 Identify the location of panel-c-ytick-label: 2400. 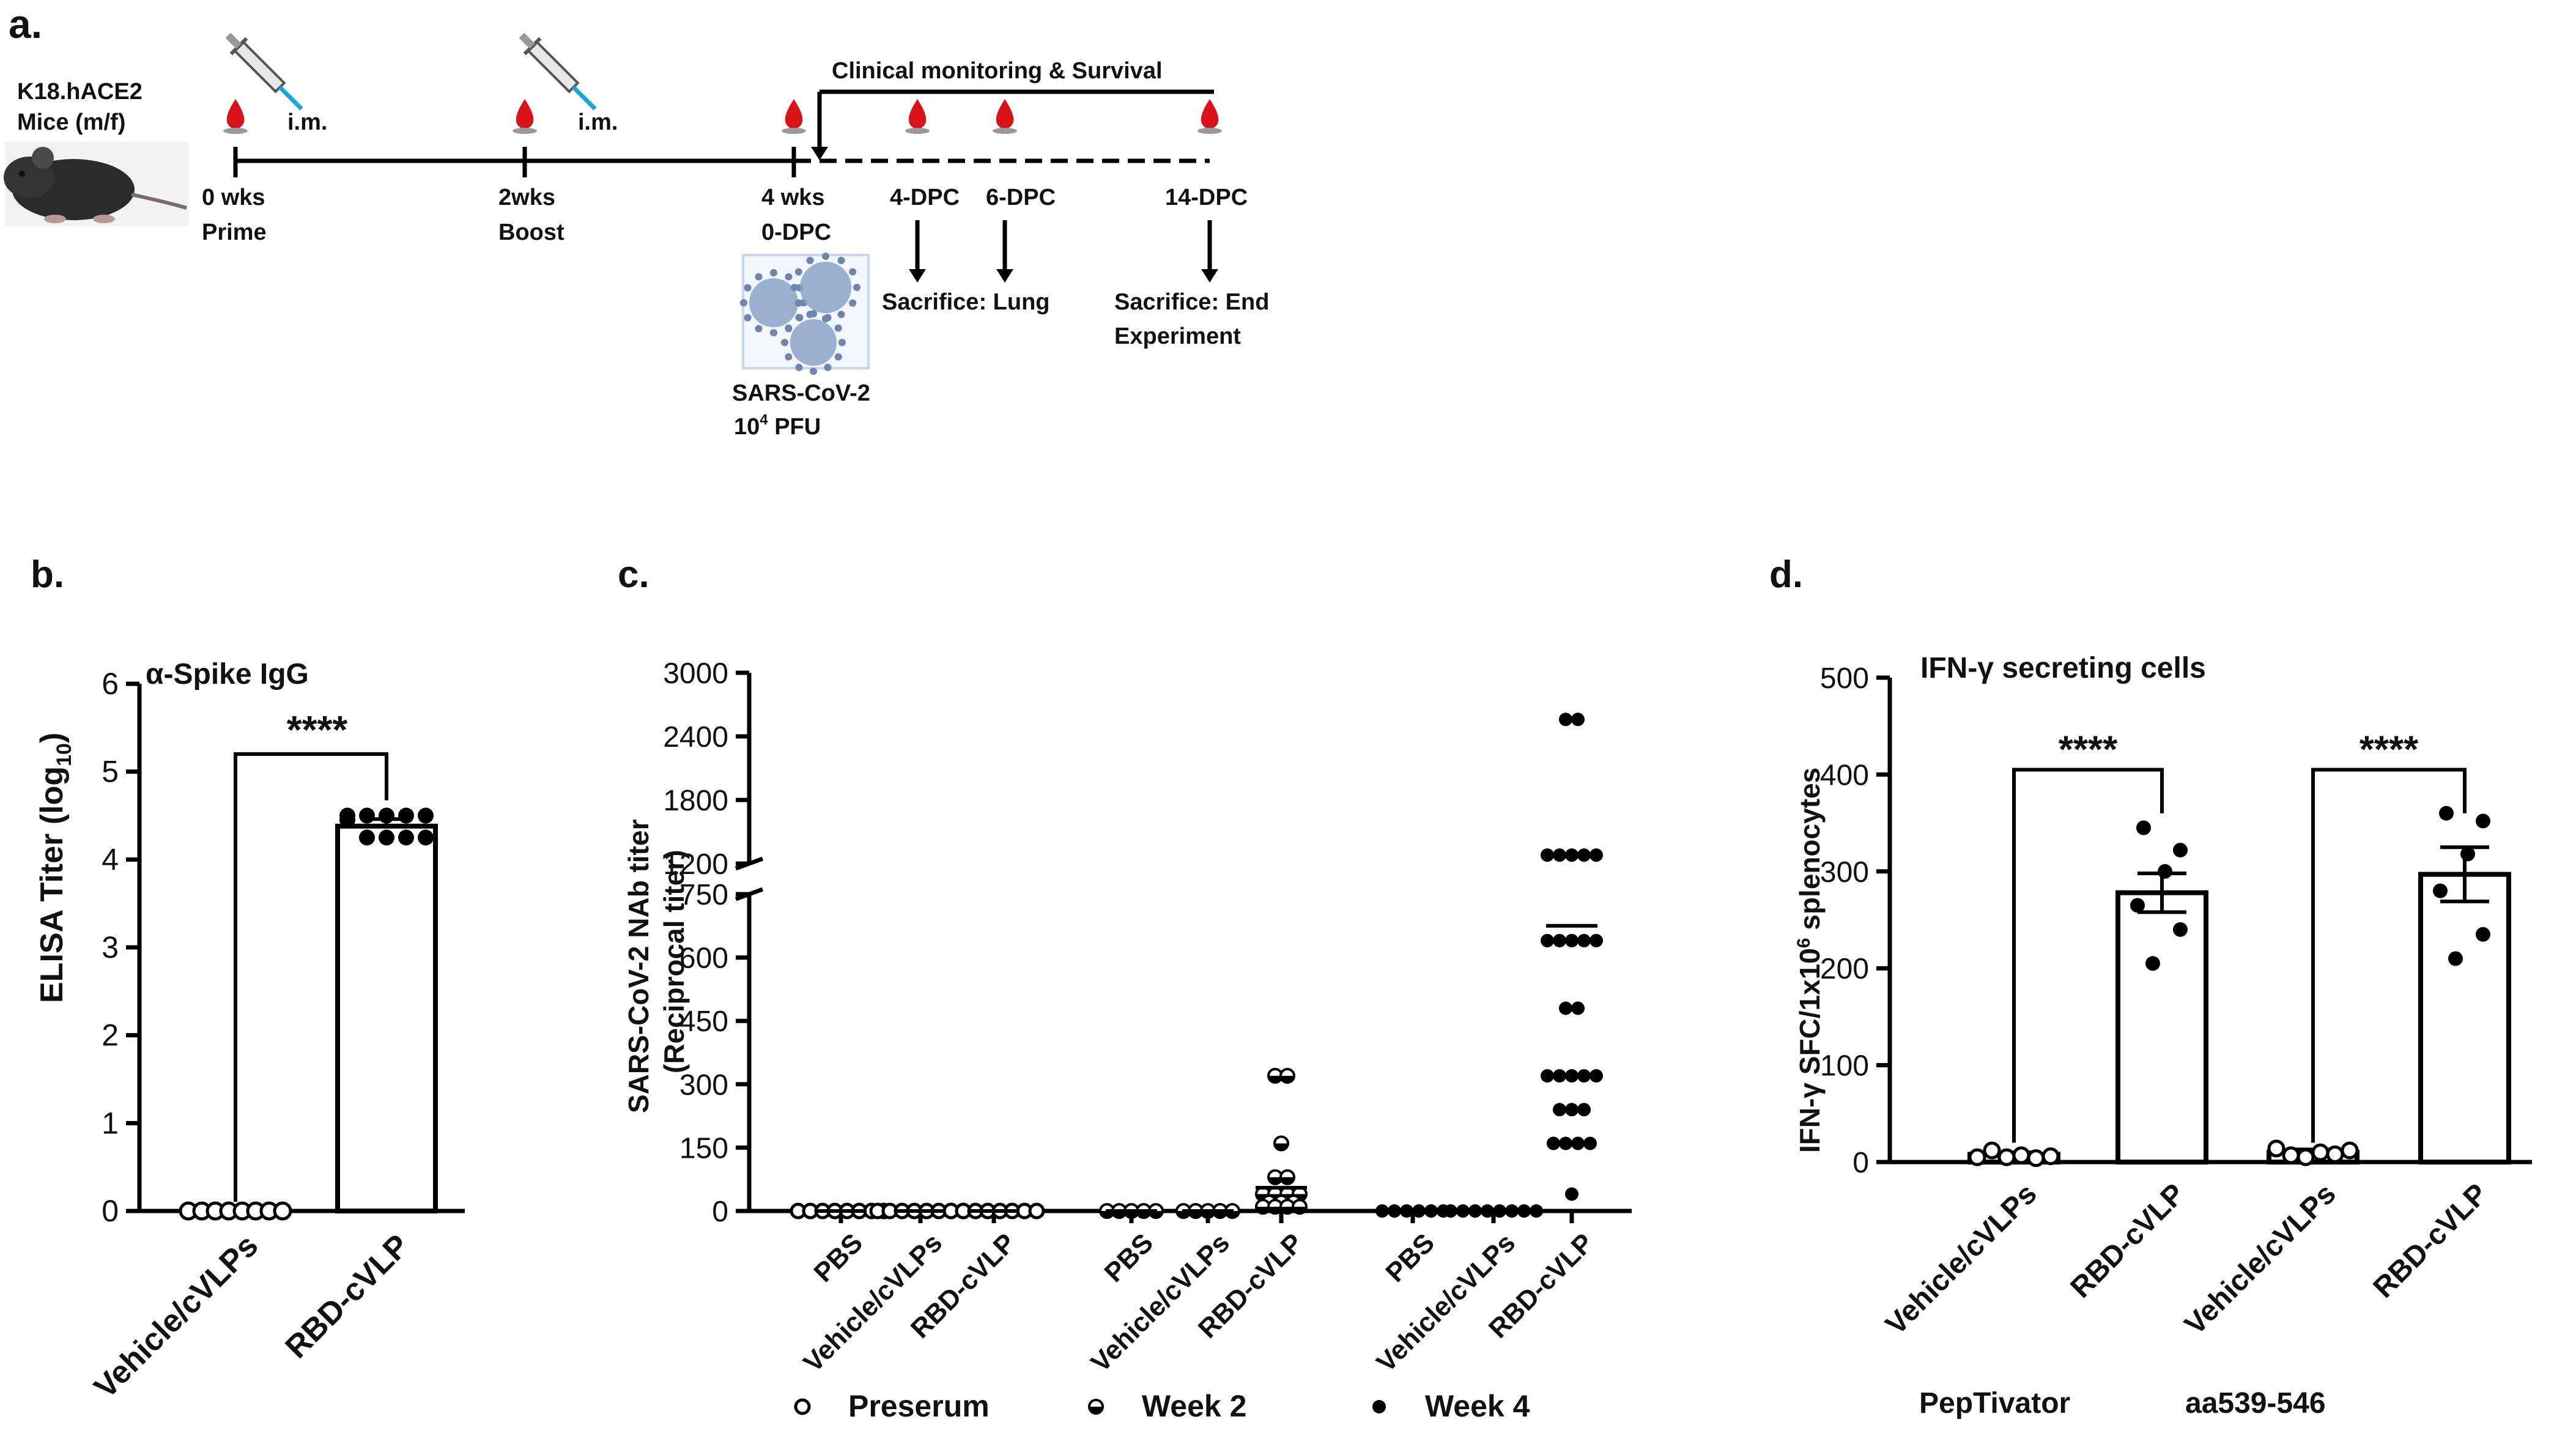
(695, 737).